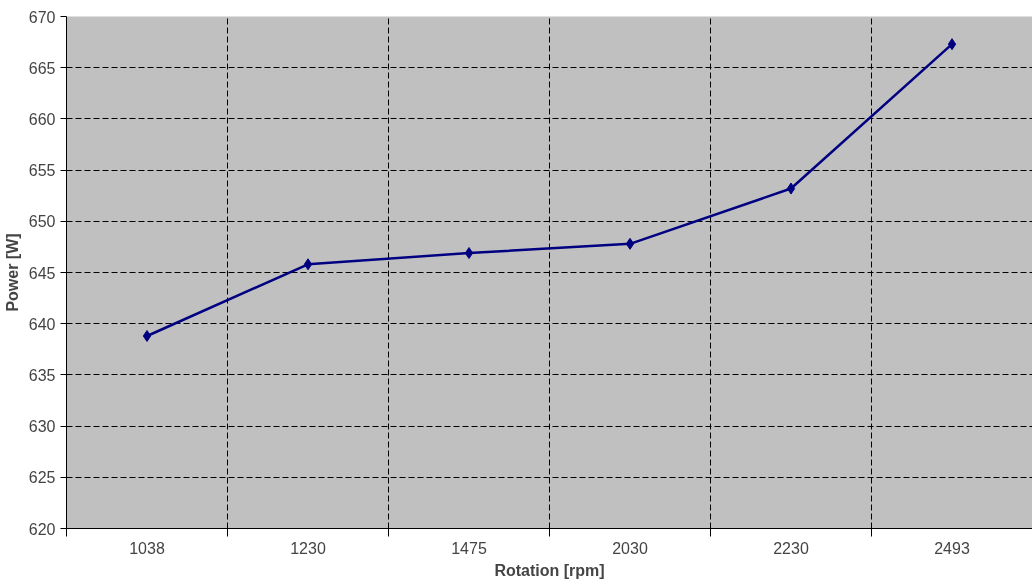 The width and height of the screenshot is (1032, 581). Describe the element at coordinates (549, 570) in the screenshot. I see `x-axis-title: Rotation [rpm]` at that location.